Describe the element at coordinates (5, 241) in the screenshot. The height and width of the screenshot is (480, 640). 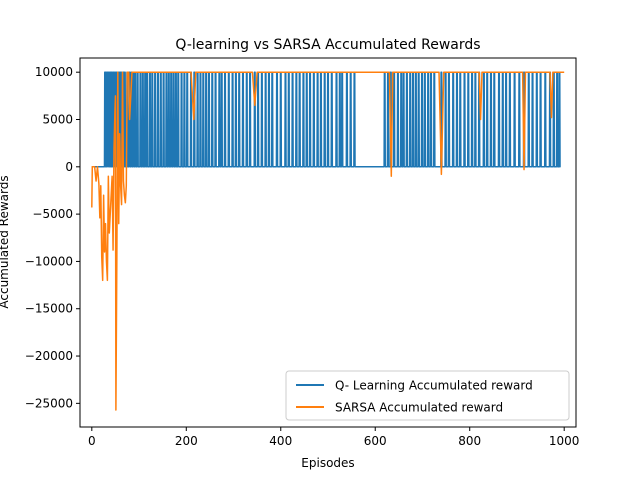
I see `y-axis-label: Accumulated Rewards` at that location.